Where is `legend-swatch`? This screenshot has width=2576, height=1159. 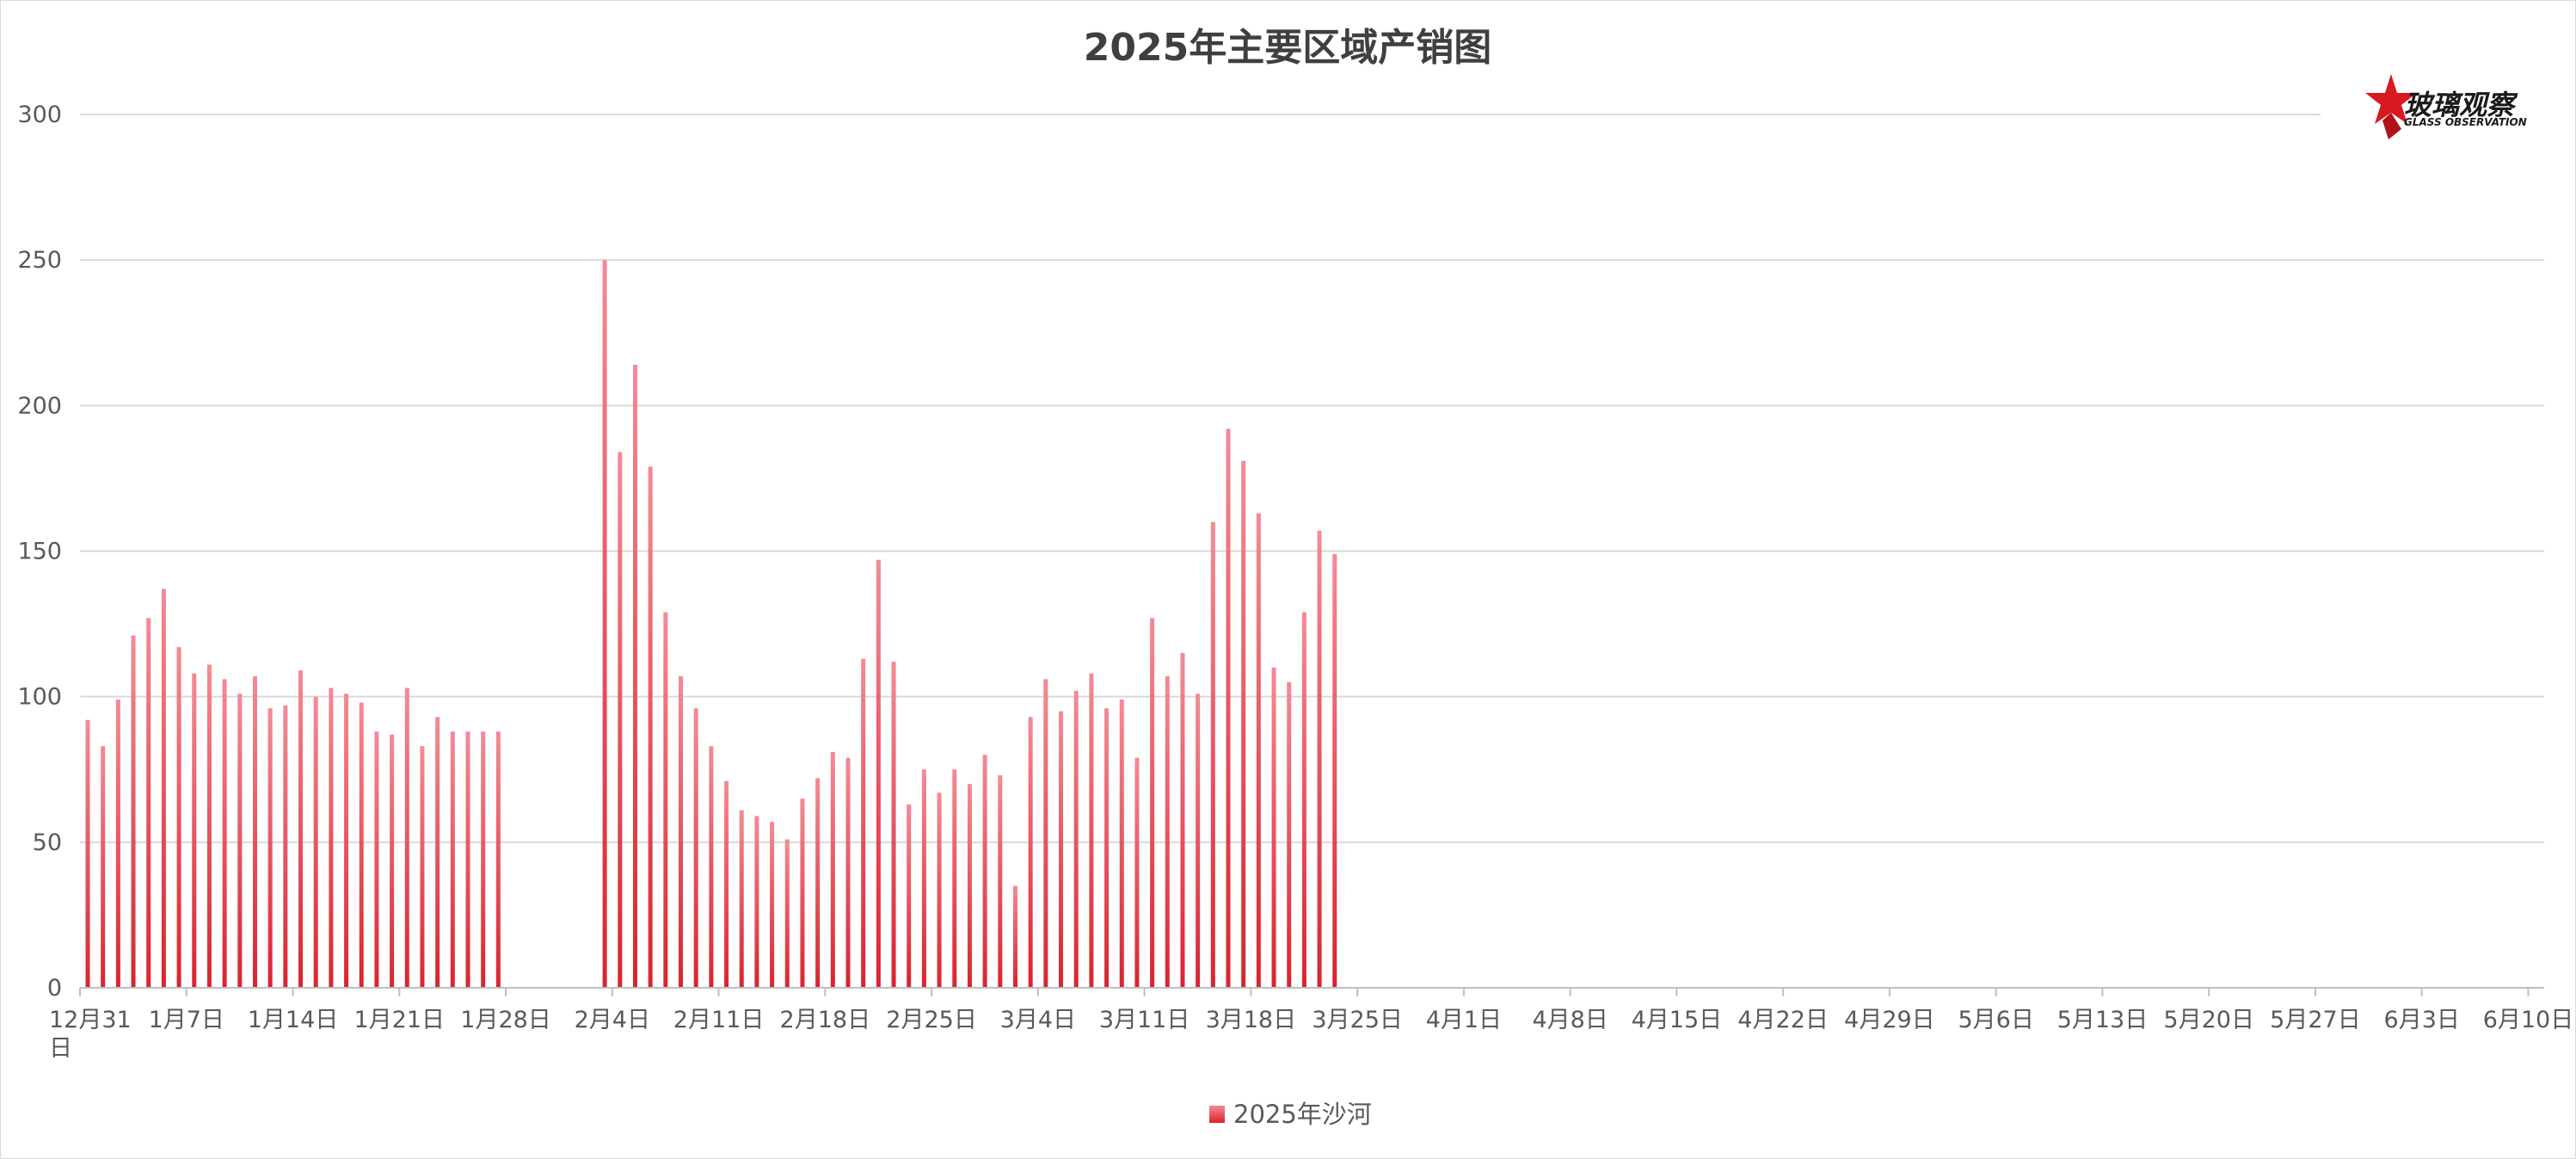
legend-swatch is located at coordinates (1217, 1114).